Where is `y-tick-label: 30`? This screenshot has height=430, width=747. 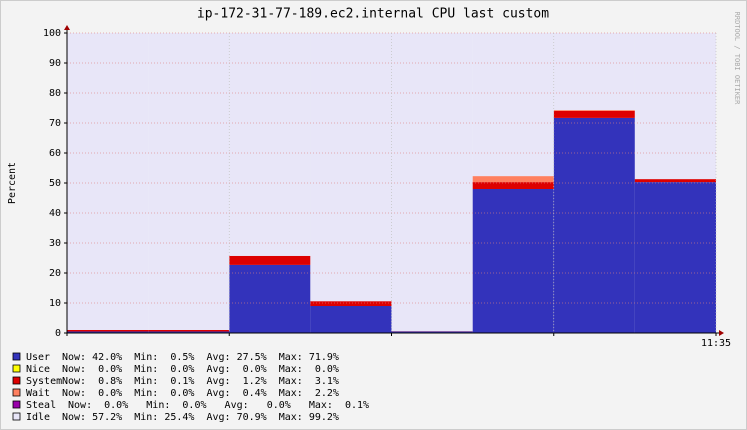
y-tick-label: 30 is located at coordinates (55, 243).